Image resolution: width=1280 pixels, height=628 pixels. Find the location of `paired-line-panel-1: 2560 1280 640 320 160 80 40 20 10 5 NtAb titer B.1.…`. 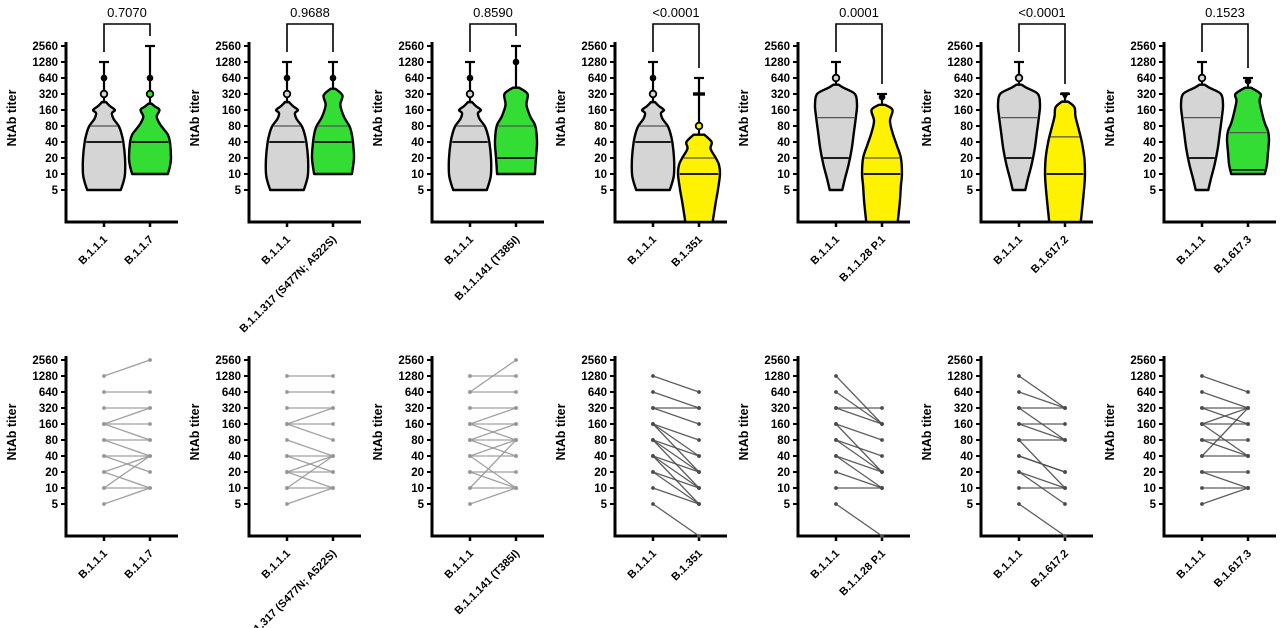

paired-line-panel-1: 2560 1280 640 320 160 80 40 20 10 5 NtAb titer B.1.… is located at coordinates (91, 468).